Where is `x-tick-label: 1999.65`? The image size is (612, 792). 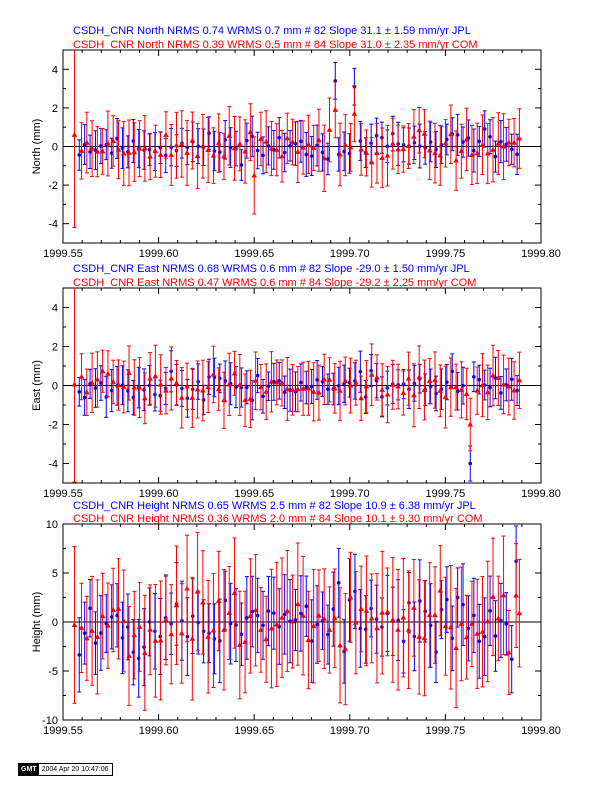
x-tick-label: 1999.65 is located at coordinates (254, 731).